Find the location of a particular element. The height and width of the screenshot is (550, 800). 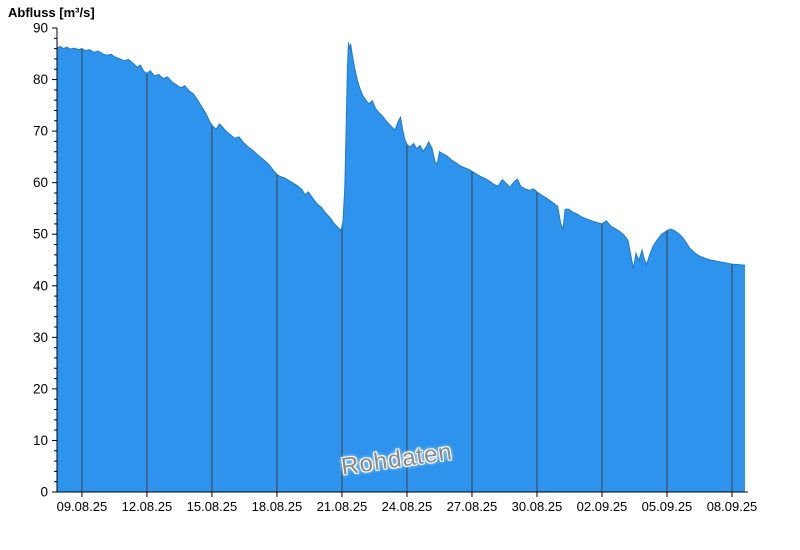

y-tick-label: 10 is located at coordinates (40, 440).